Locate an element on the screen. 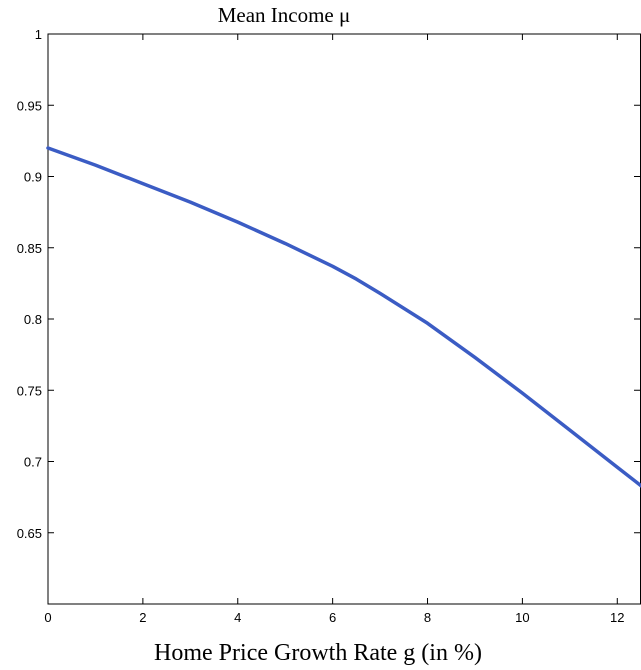 This screenshot has width=641, height=670. y-tick-label: 0.7 is located at coordinates (33, 462).